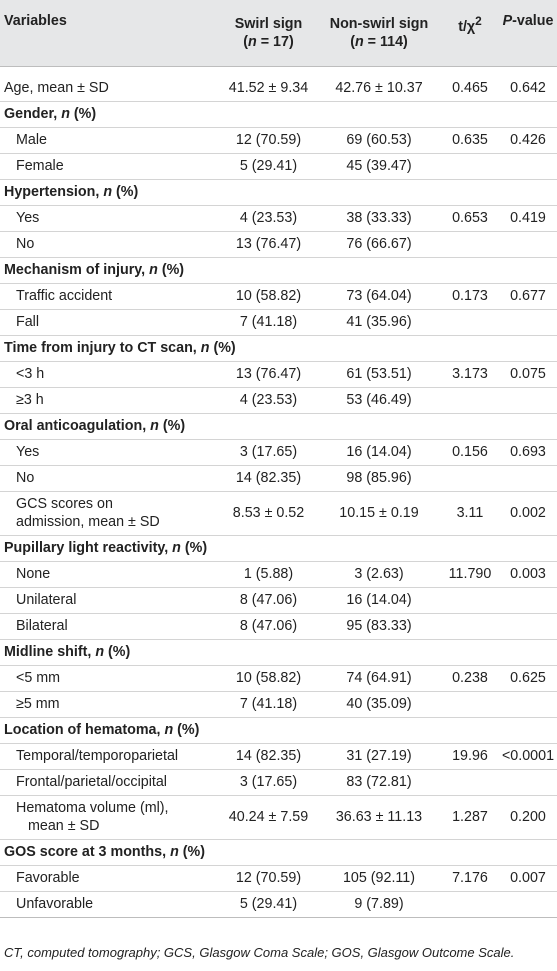 This screenshot has width=557, height=971. What do you see at coordinates (48, 878) in the screenshot?
I see `row-label: Favorable` at bounding box center [48, 878].